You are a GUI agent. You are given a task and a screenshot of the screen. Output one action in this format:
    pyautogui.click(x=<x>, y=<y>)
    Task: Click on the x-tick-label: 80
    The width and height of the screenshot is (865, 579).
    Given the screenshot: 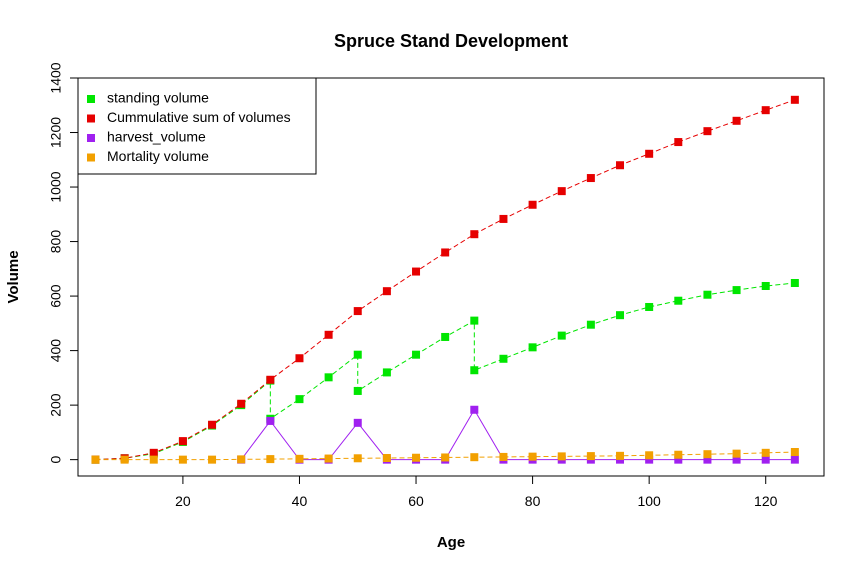 What is the action you would take?
    pyautogui.click(x=533, y=501)
    